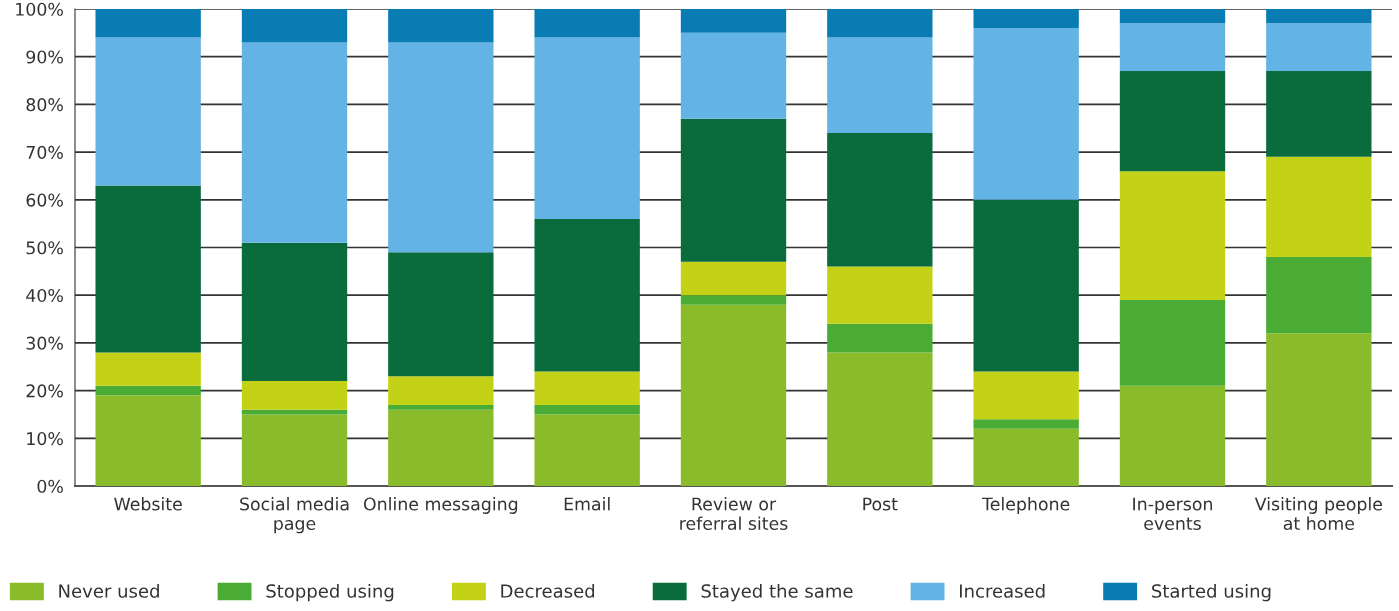 Image resolution: width=1399 pixels, height=611 pixels. Describe the element at coordinates (44, 57) in the screenshot. I see `y-tick-label: 90%` at that location.